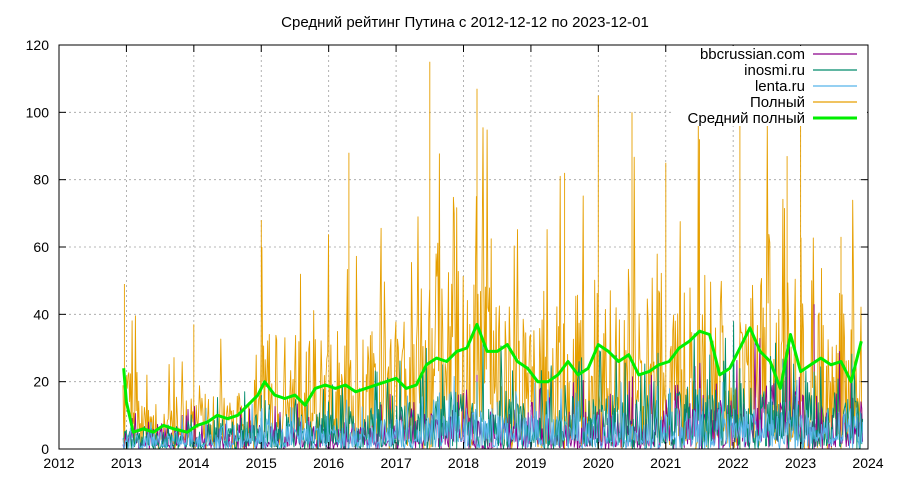  I want to click on legend-label: inosmi.ru, so click(774, 70).